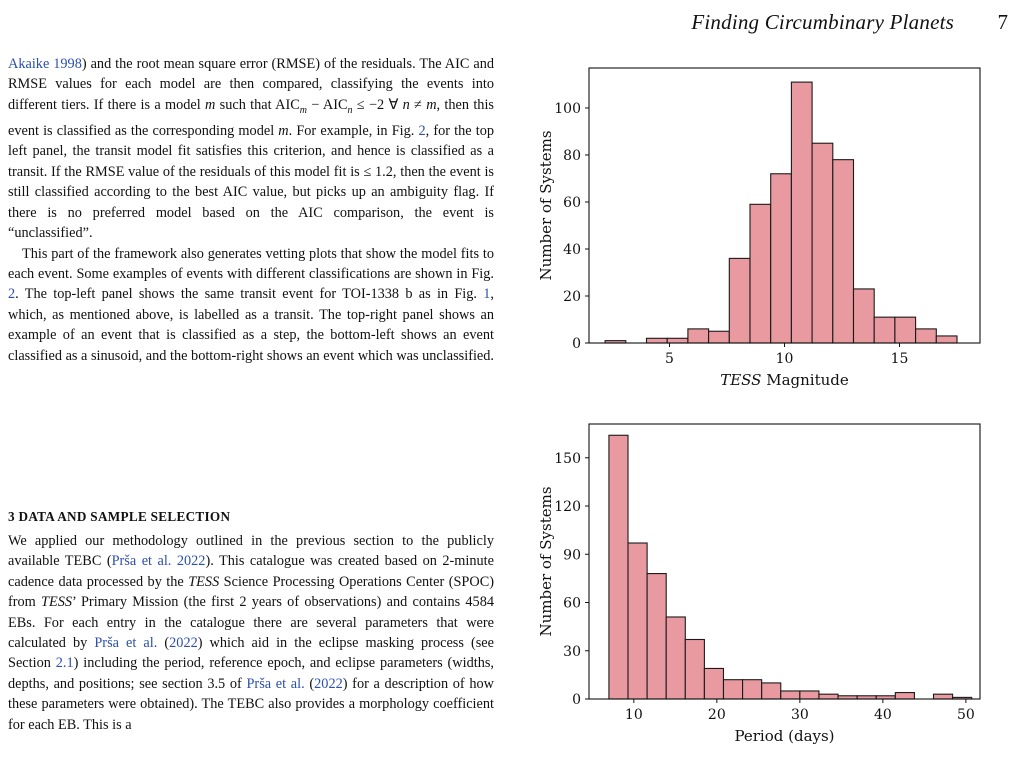 Image resolution: width=1024 pixels, height=783 pixels. Describe the element at coordinates (487, 294) in the screenshot. I see `citation-link: 1` at that location.